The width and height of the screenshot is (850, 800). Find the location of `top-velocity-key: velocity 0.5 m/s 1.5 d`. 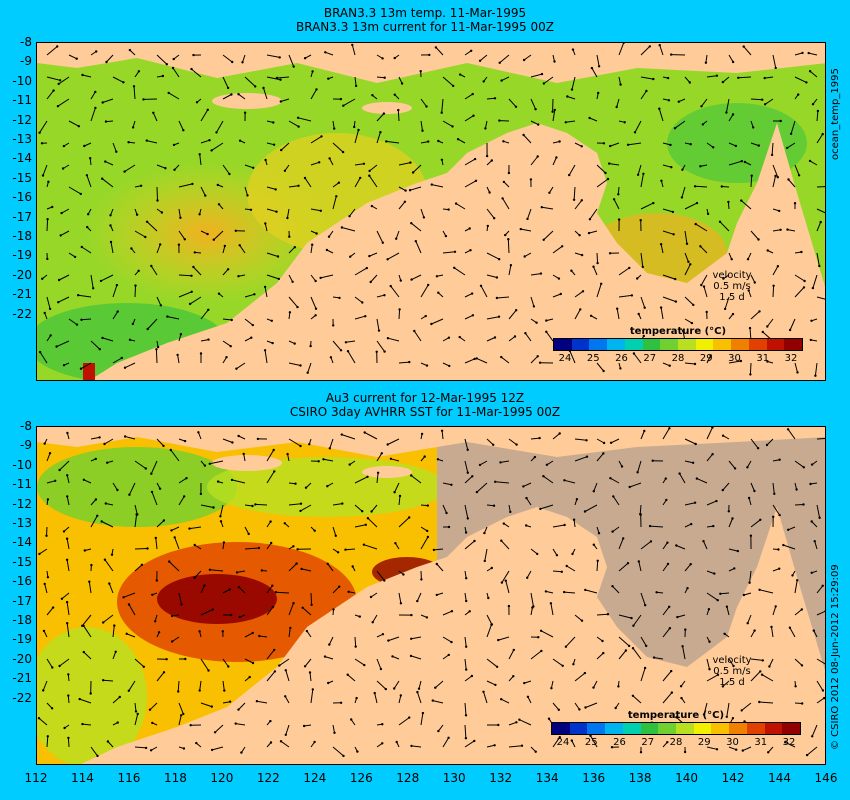

top-velocity-key: velocity 0.5 m/s 1.5 d is located at coordinates (732, 286).